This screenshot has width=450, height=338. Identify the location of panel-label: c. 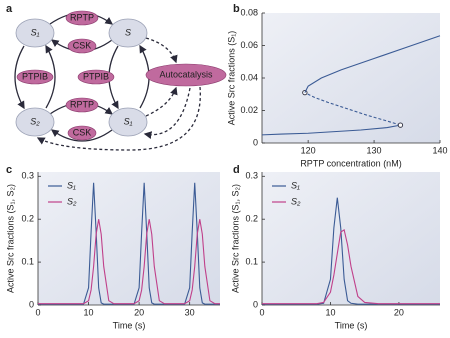
(9, 170).